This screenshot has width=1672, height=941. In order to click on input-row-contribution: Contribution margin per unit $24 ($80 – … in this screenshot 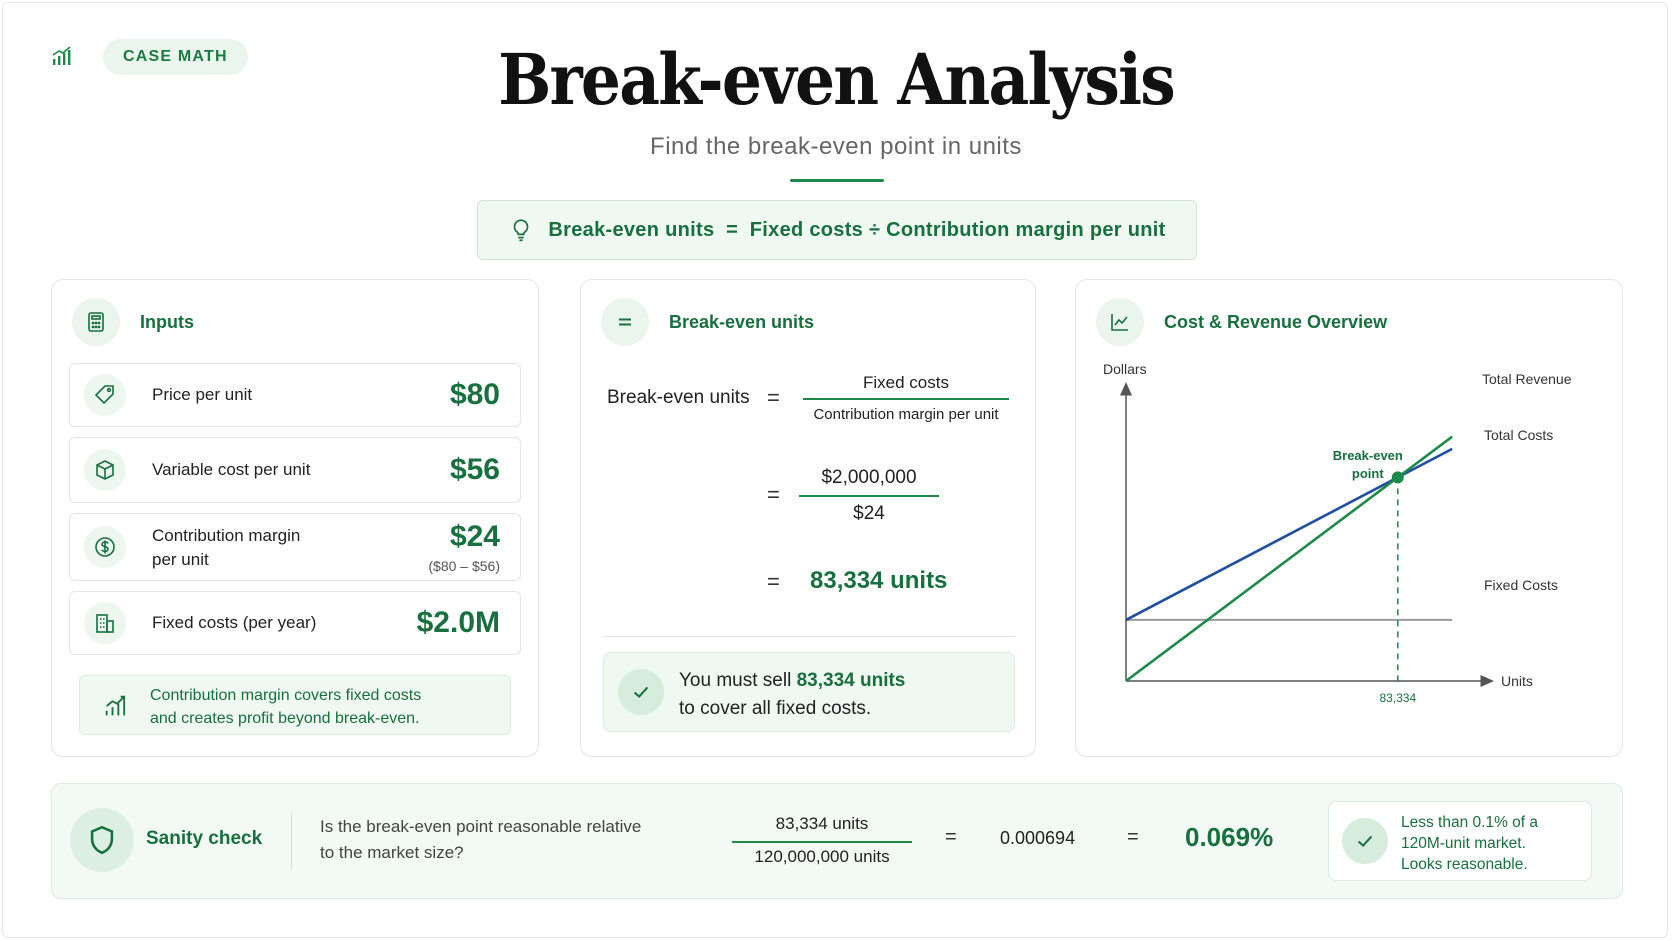, I will do `click(295, 547)`.